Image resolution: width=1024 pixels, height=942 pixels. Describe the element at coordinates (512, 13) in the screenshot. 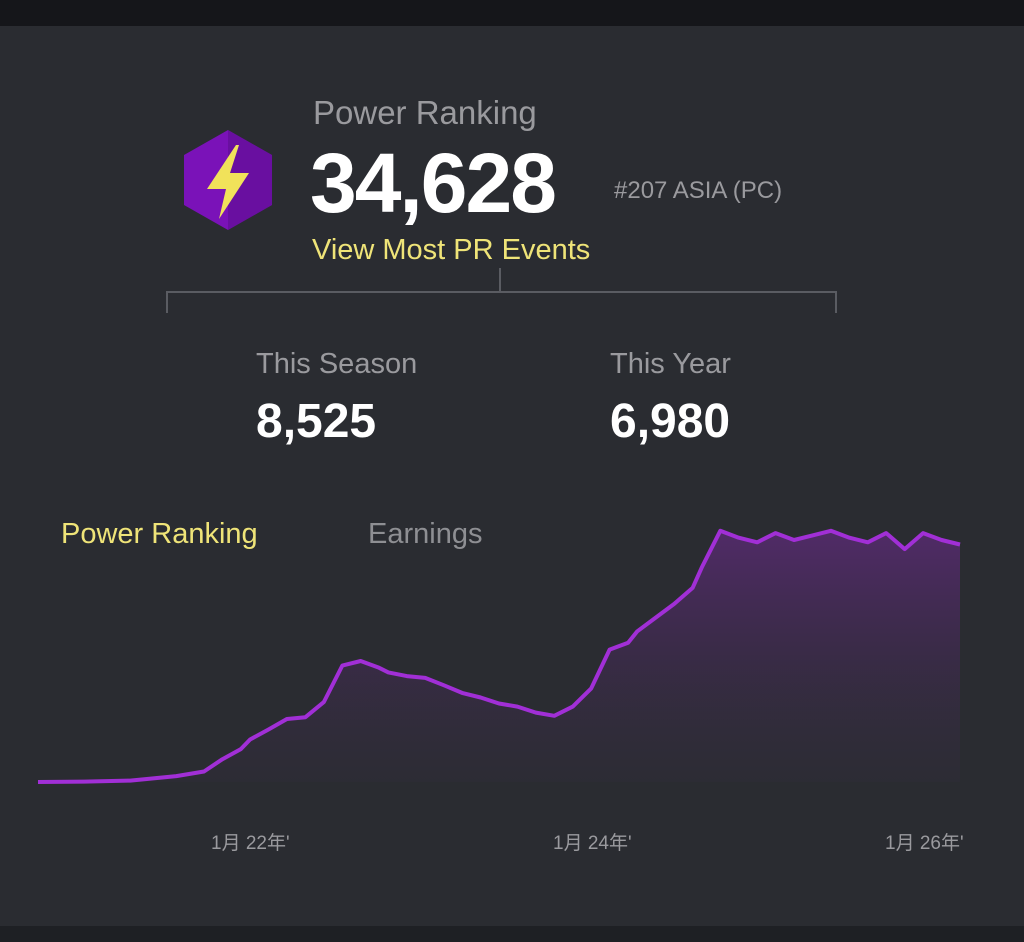

I see `top-status-bar` at that location.